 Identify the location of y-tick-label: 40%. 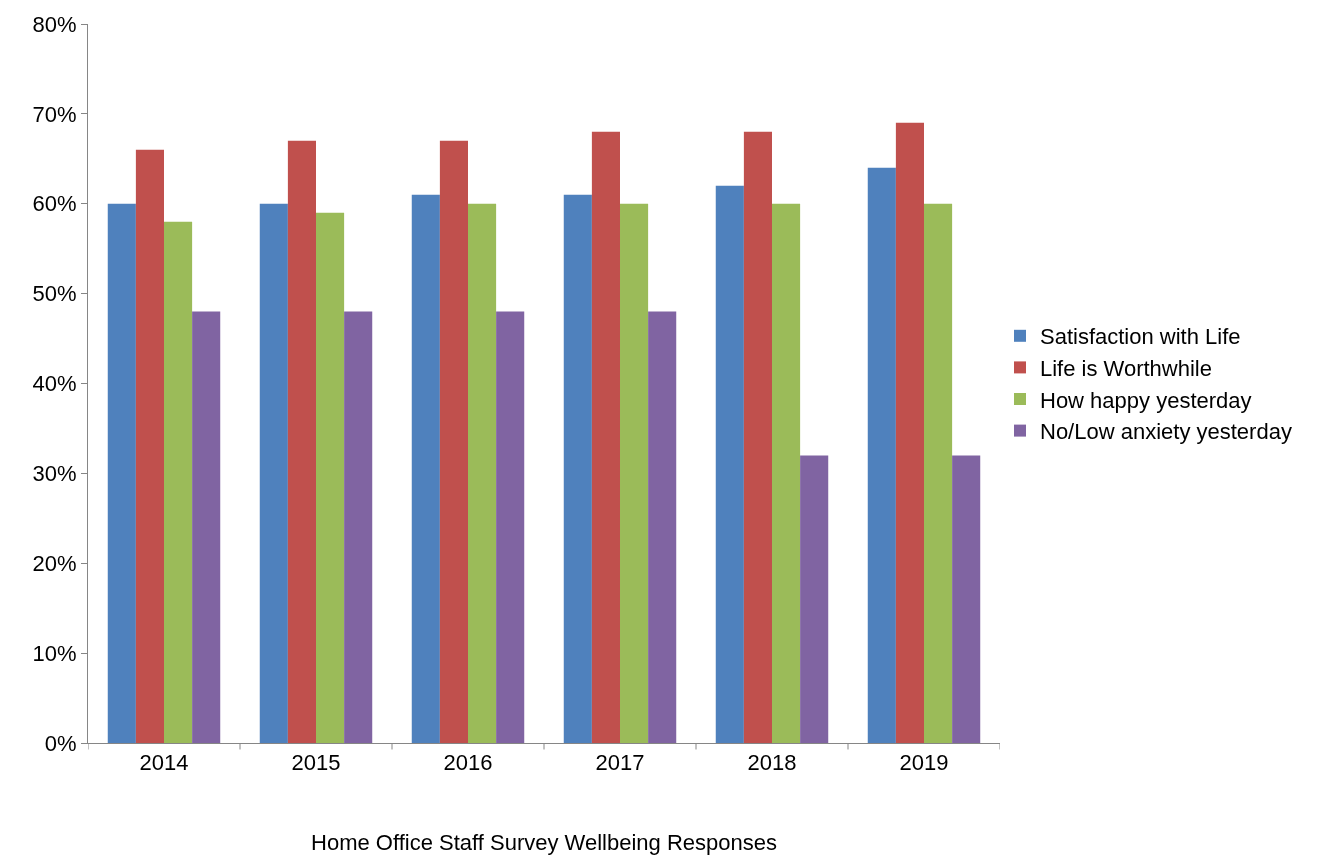
(54, 384).